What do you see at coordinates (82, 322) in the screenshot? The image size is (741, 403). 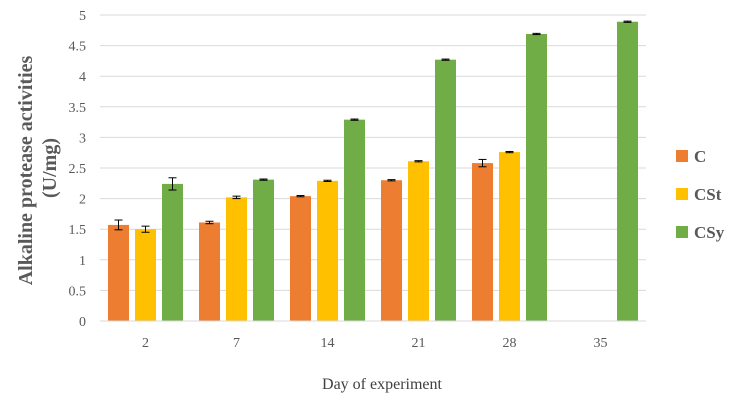 I see `y-tick-label: 0` at bounding box center [82, 322].